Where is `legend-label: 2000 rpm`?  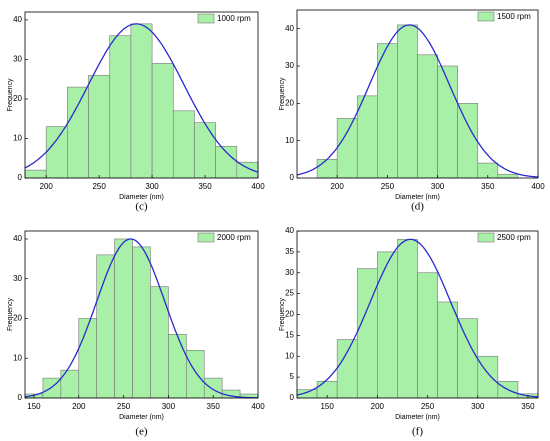 legend-label: 2000 rpm is located at coordinates (234, 237).